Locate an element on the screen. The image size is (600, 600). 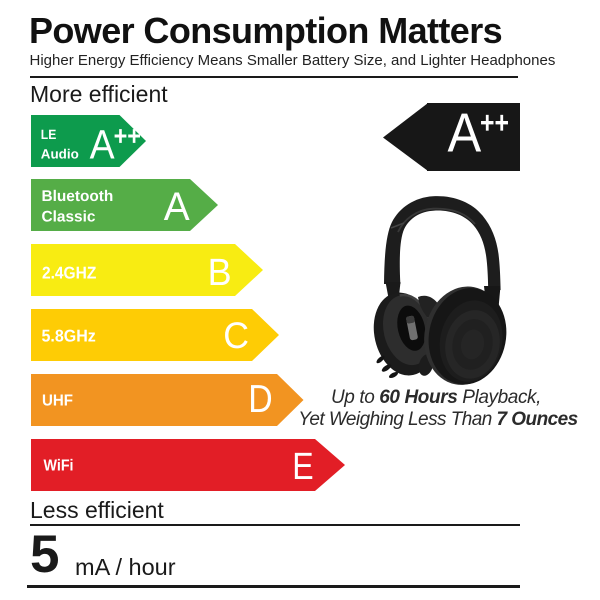
svg-text: Audio is located at coordinates (60, 154).